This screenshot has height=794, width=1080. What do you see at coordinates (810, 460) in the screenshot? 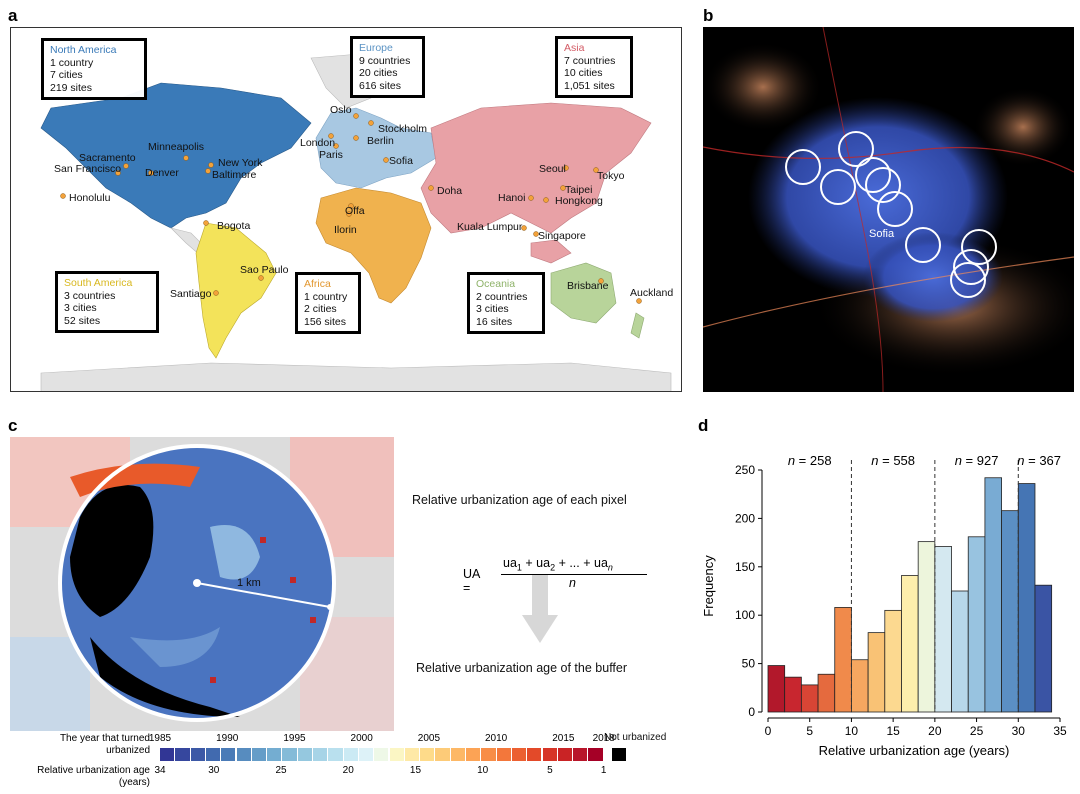
I see `group-count-label: n = 258` at bounding box center [810, 460].